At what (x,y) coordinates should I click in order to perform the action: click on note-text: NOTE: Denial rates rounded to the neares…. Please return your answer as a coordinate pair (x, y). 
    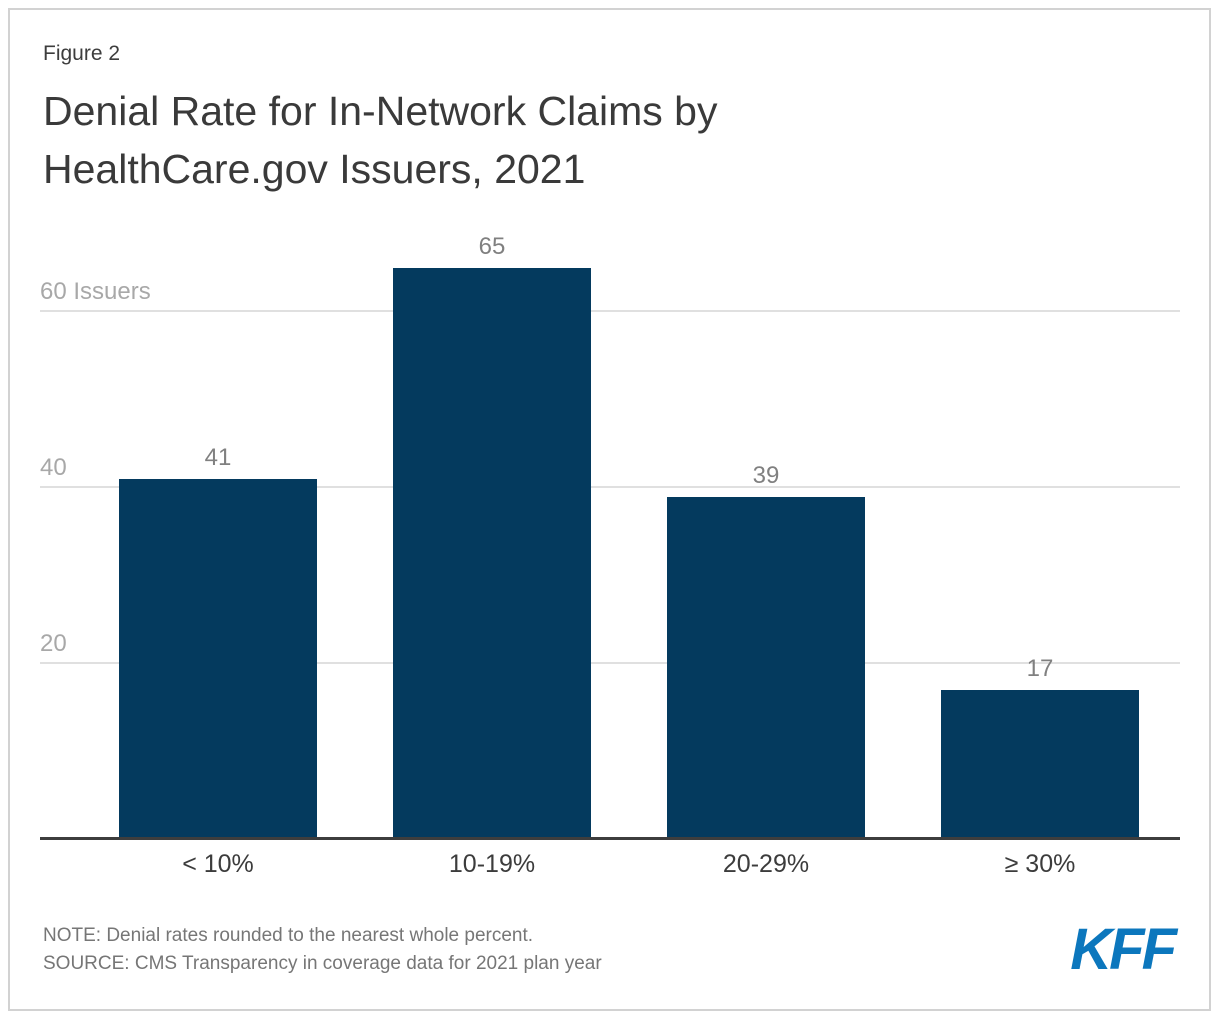
    Looking at the image, I should click on (288, 935).